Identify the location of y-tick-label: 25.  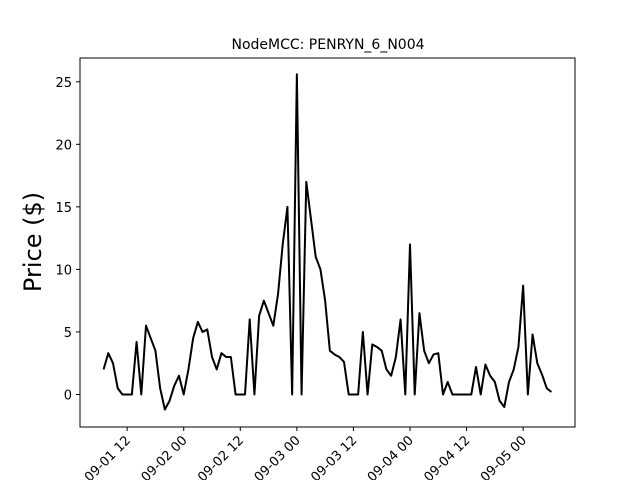
(63, 83).